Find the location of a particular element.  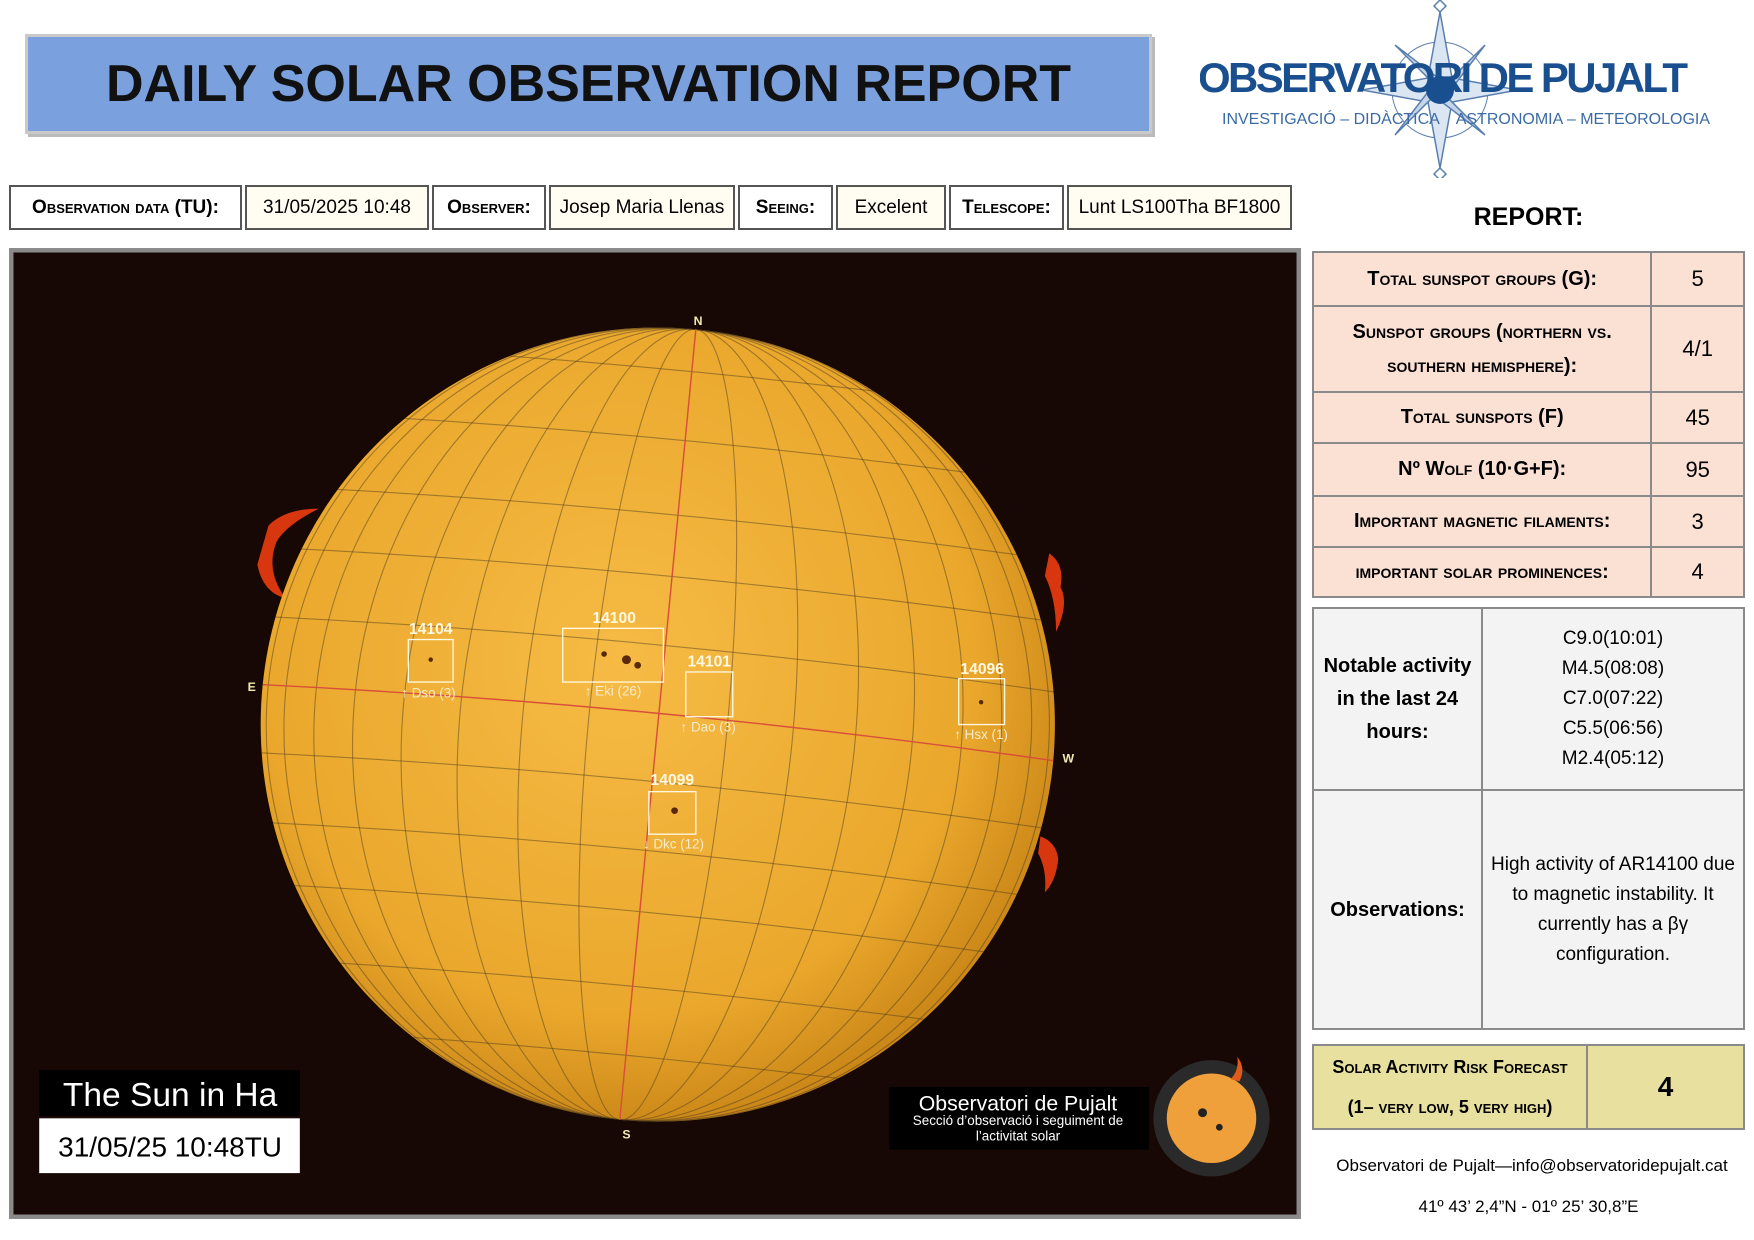

region-number: 14099 is located at coordinates (673, 780).